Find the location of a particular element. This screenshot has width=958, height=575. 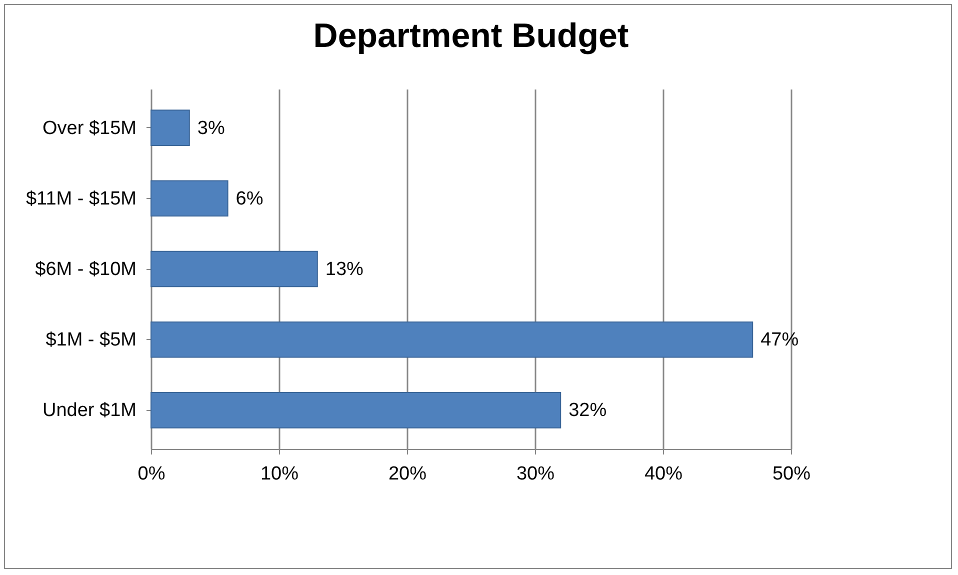

y-tick-label: Over $15M is located at coordinates (89, 128).